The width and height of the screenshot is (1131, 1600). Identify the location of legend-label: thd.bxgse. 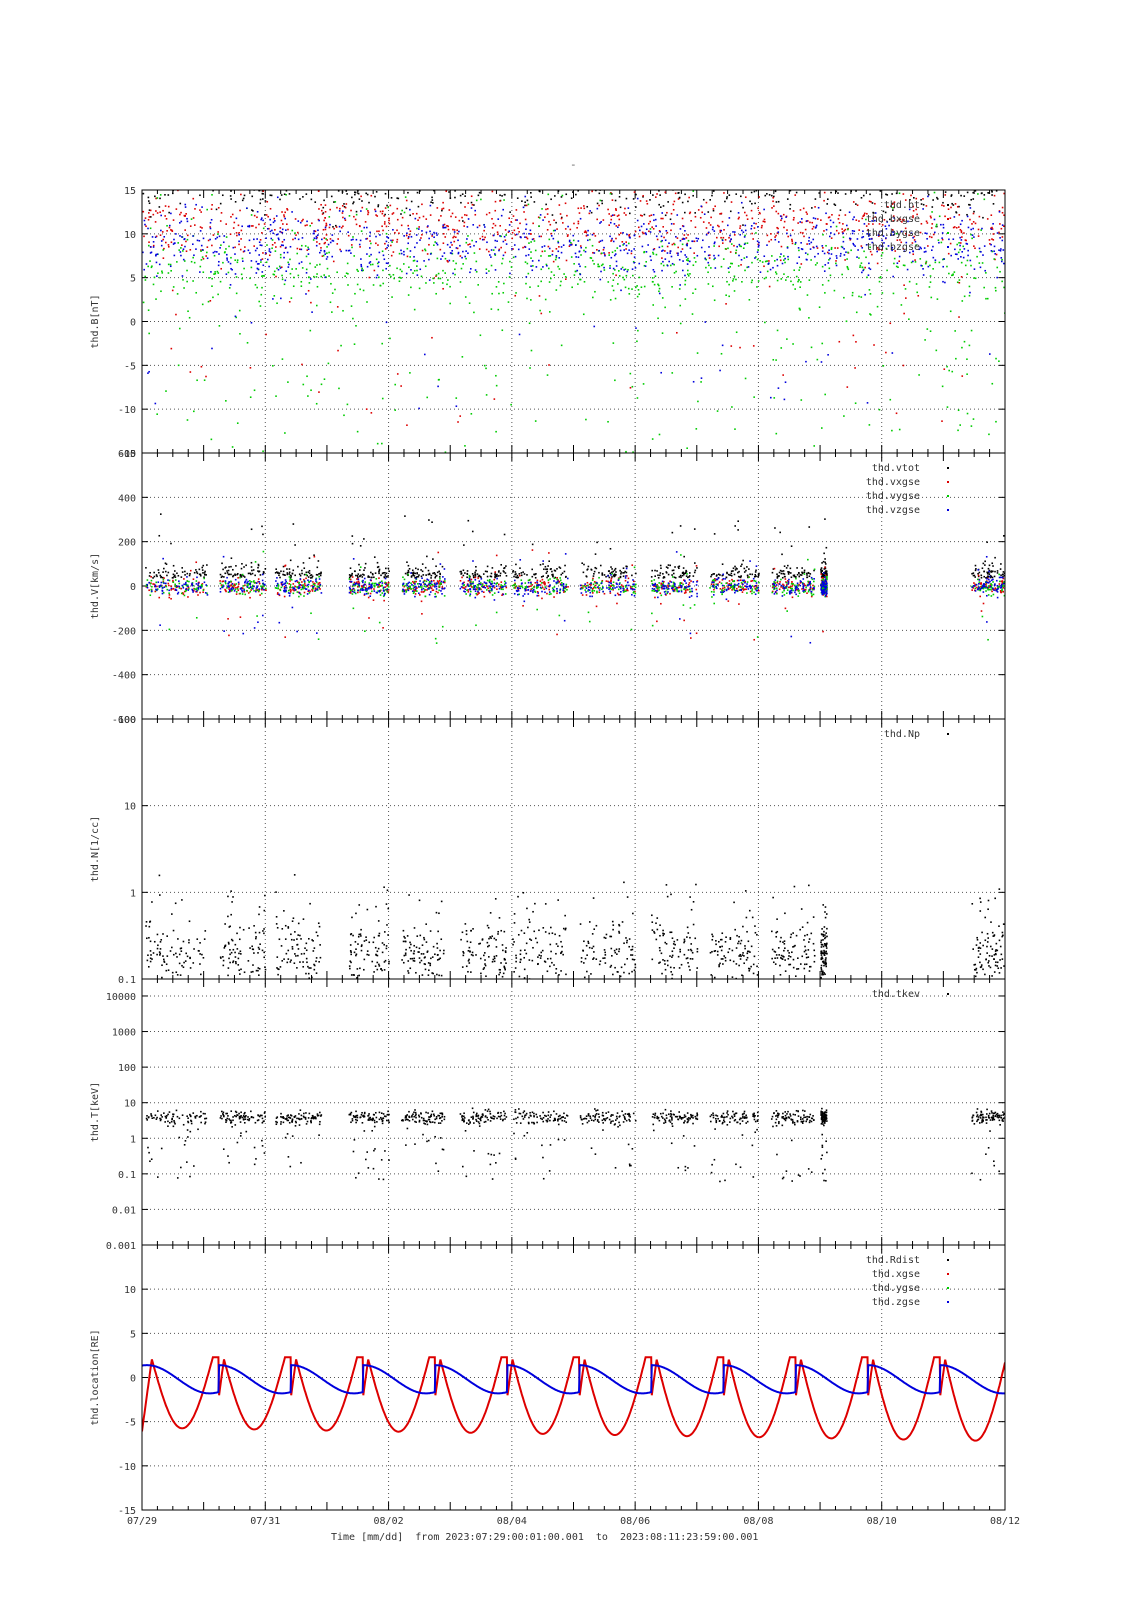
(893, 219).